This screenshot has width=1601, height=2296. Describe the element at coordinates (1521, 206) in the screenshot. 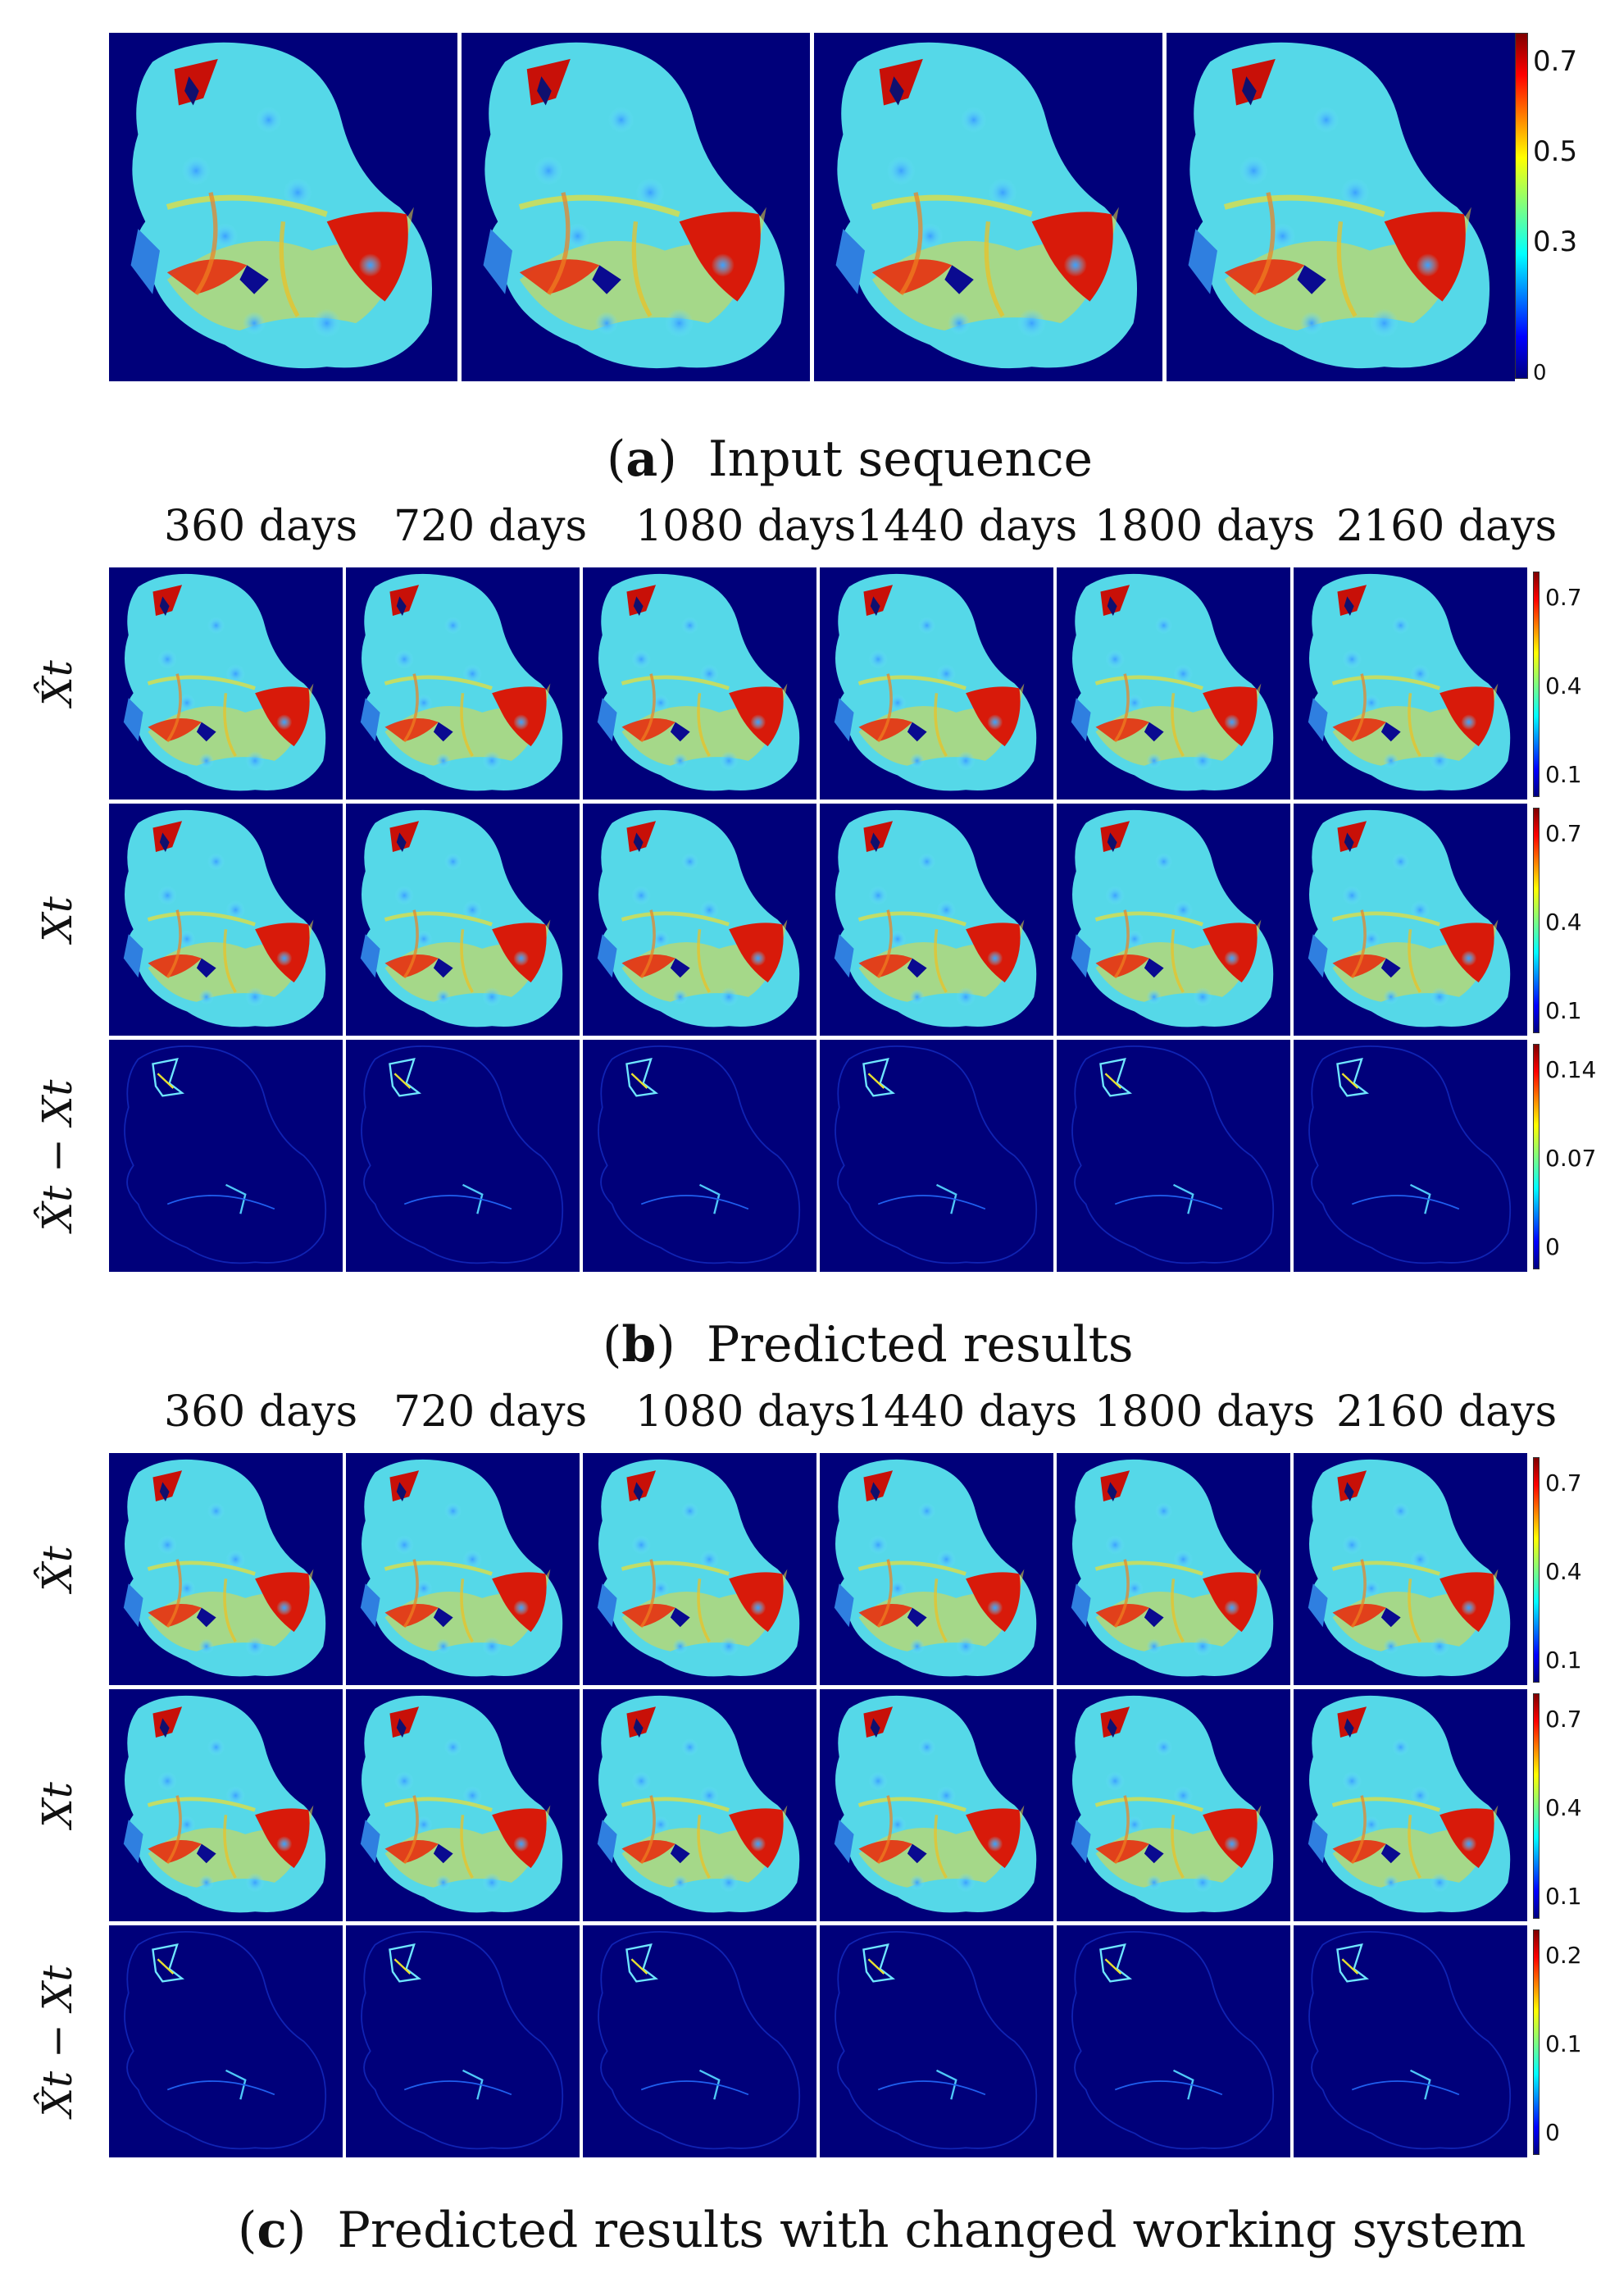

I see `colorbar-a` at that location.